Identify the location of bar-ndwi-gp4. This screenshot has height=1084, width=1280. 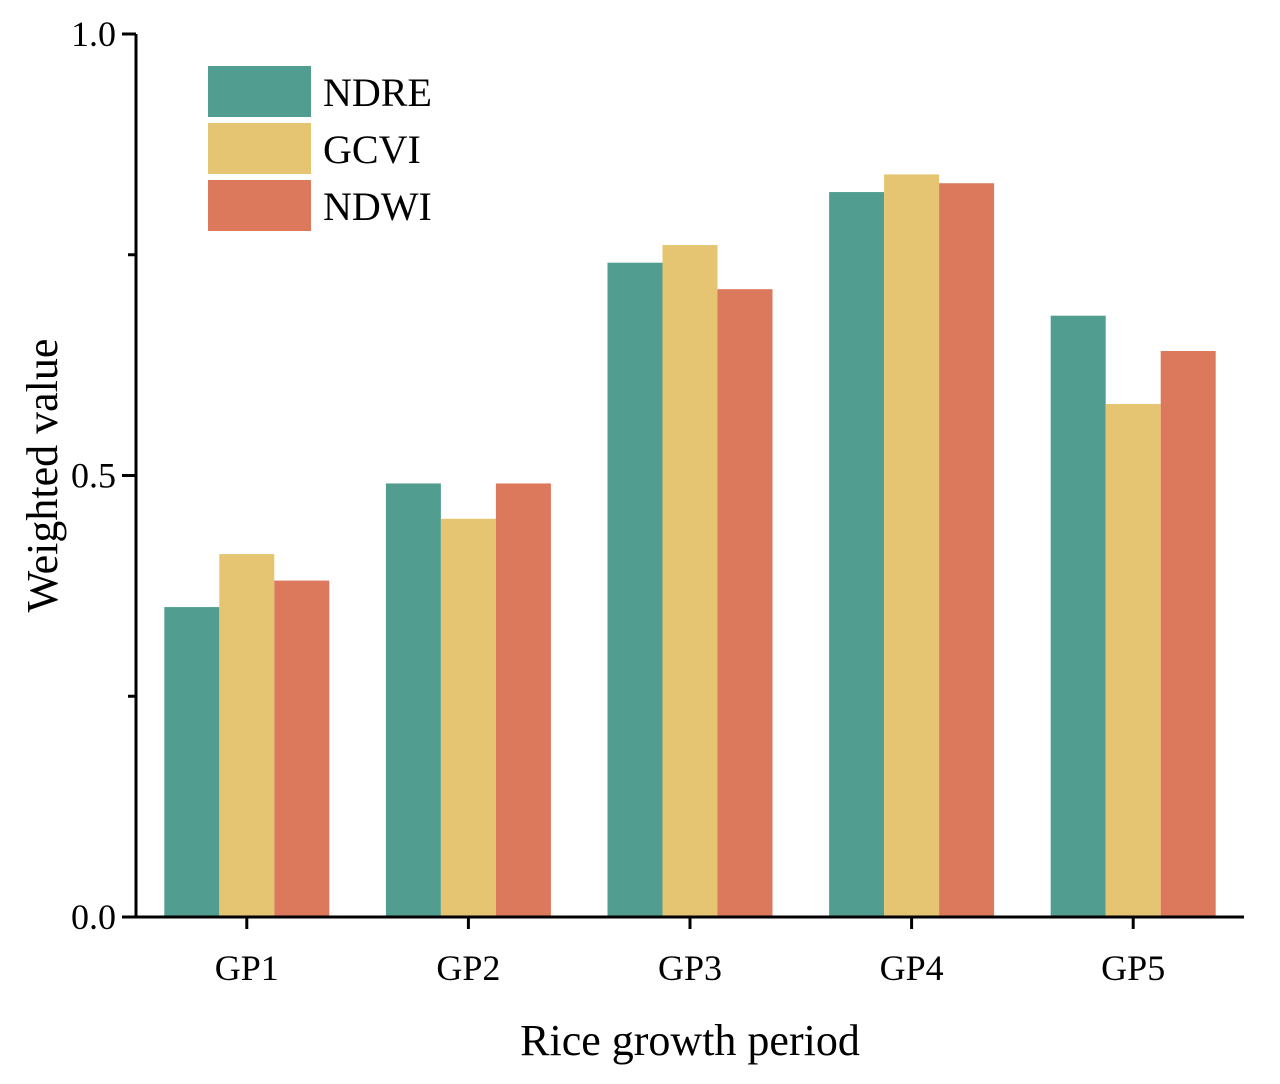
(967, 550).